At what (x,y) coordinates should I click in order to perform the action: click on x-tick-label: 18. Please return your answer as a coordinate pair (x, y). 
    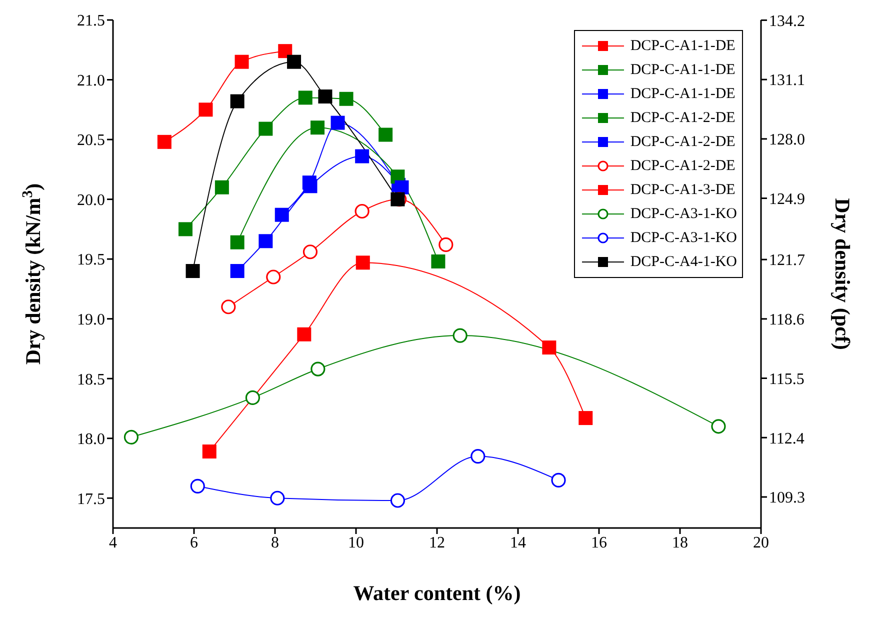
    Looking at the image, I should click on (680, 543).